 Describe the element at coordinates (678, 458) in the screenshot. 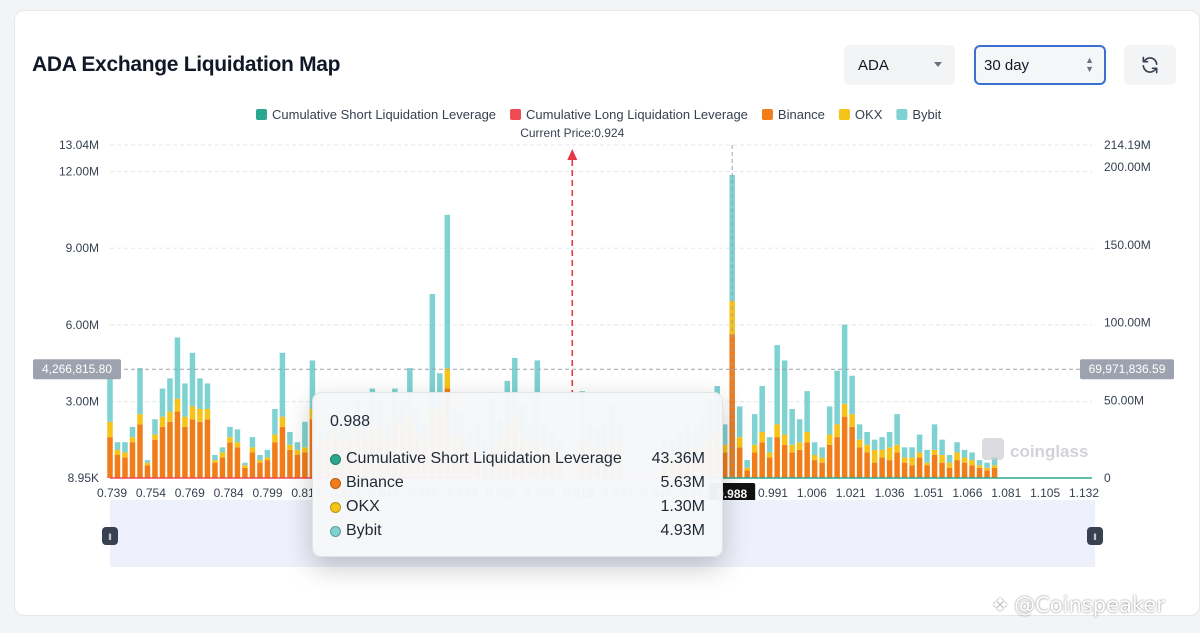

I see `tooltip-row-value: 43.36M` at that location.